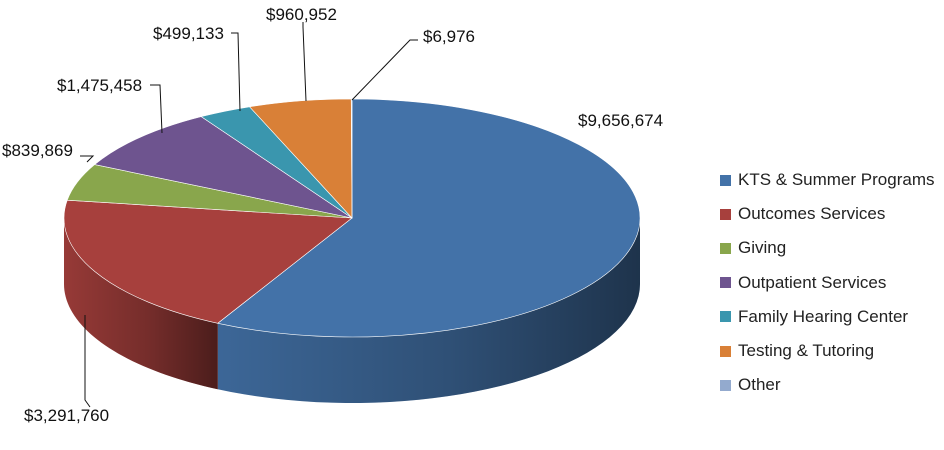  Describe the element at coordinates (762, 248) in the screenshot. I see `legend-label: Giving` at that location.